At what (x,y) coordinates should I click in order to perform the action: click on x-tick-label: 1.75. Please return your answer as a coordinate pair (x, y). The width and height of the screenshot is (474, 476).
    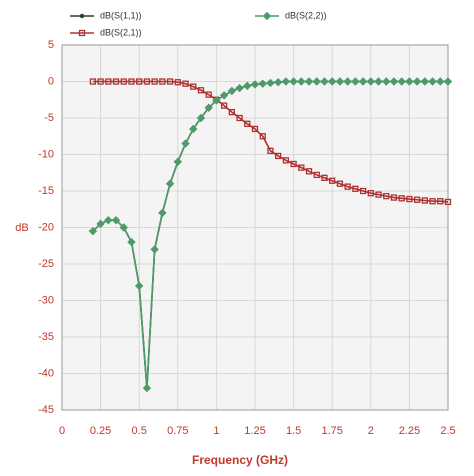
    Looking at the image, I should click on (331, 431).